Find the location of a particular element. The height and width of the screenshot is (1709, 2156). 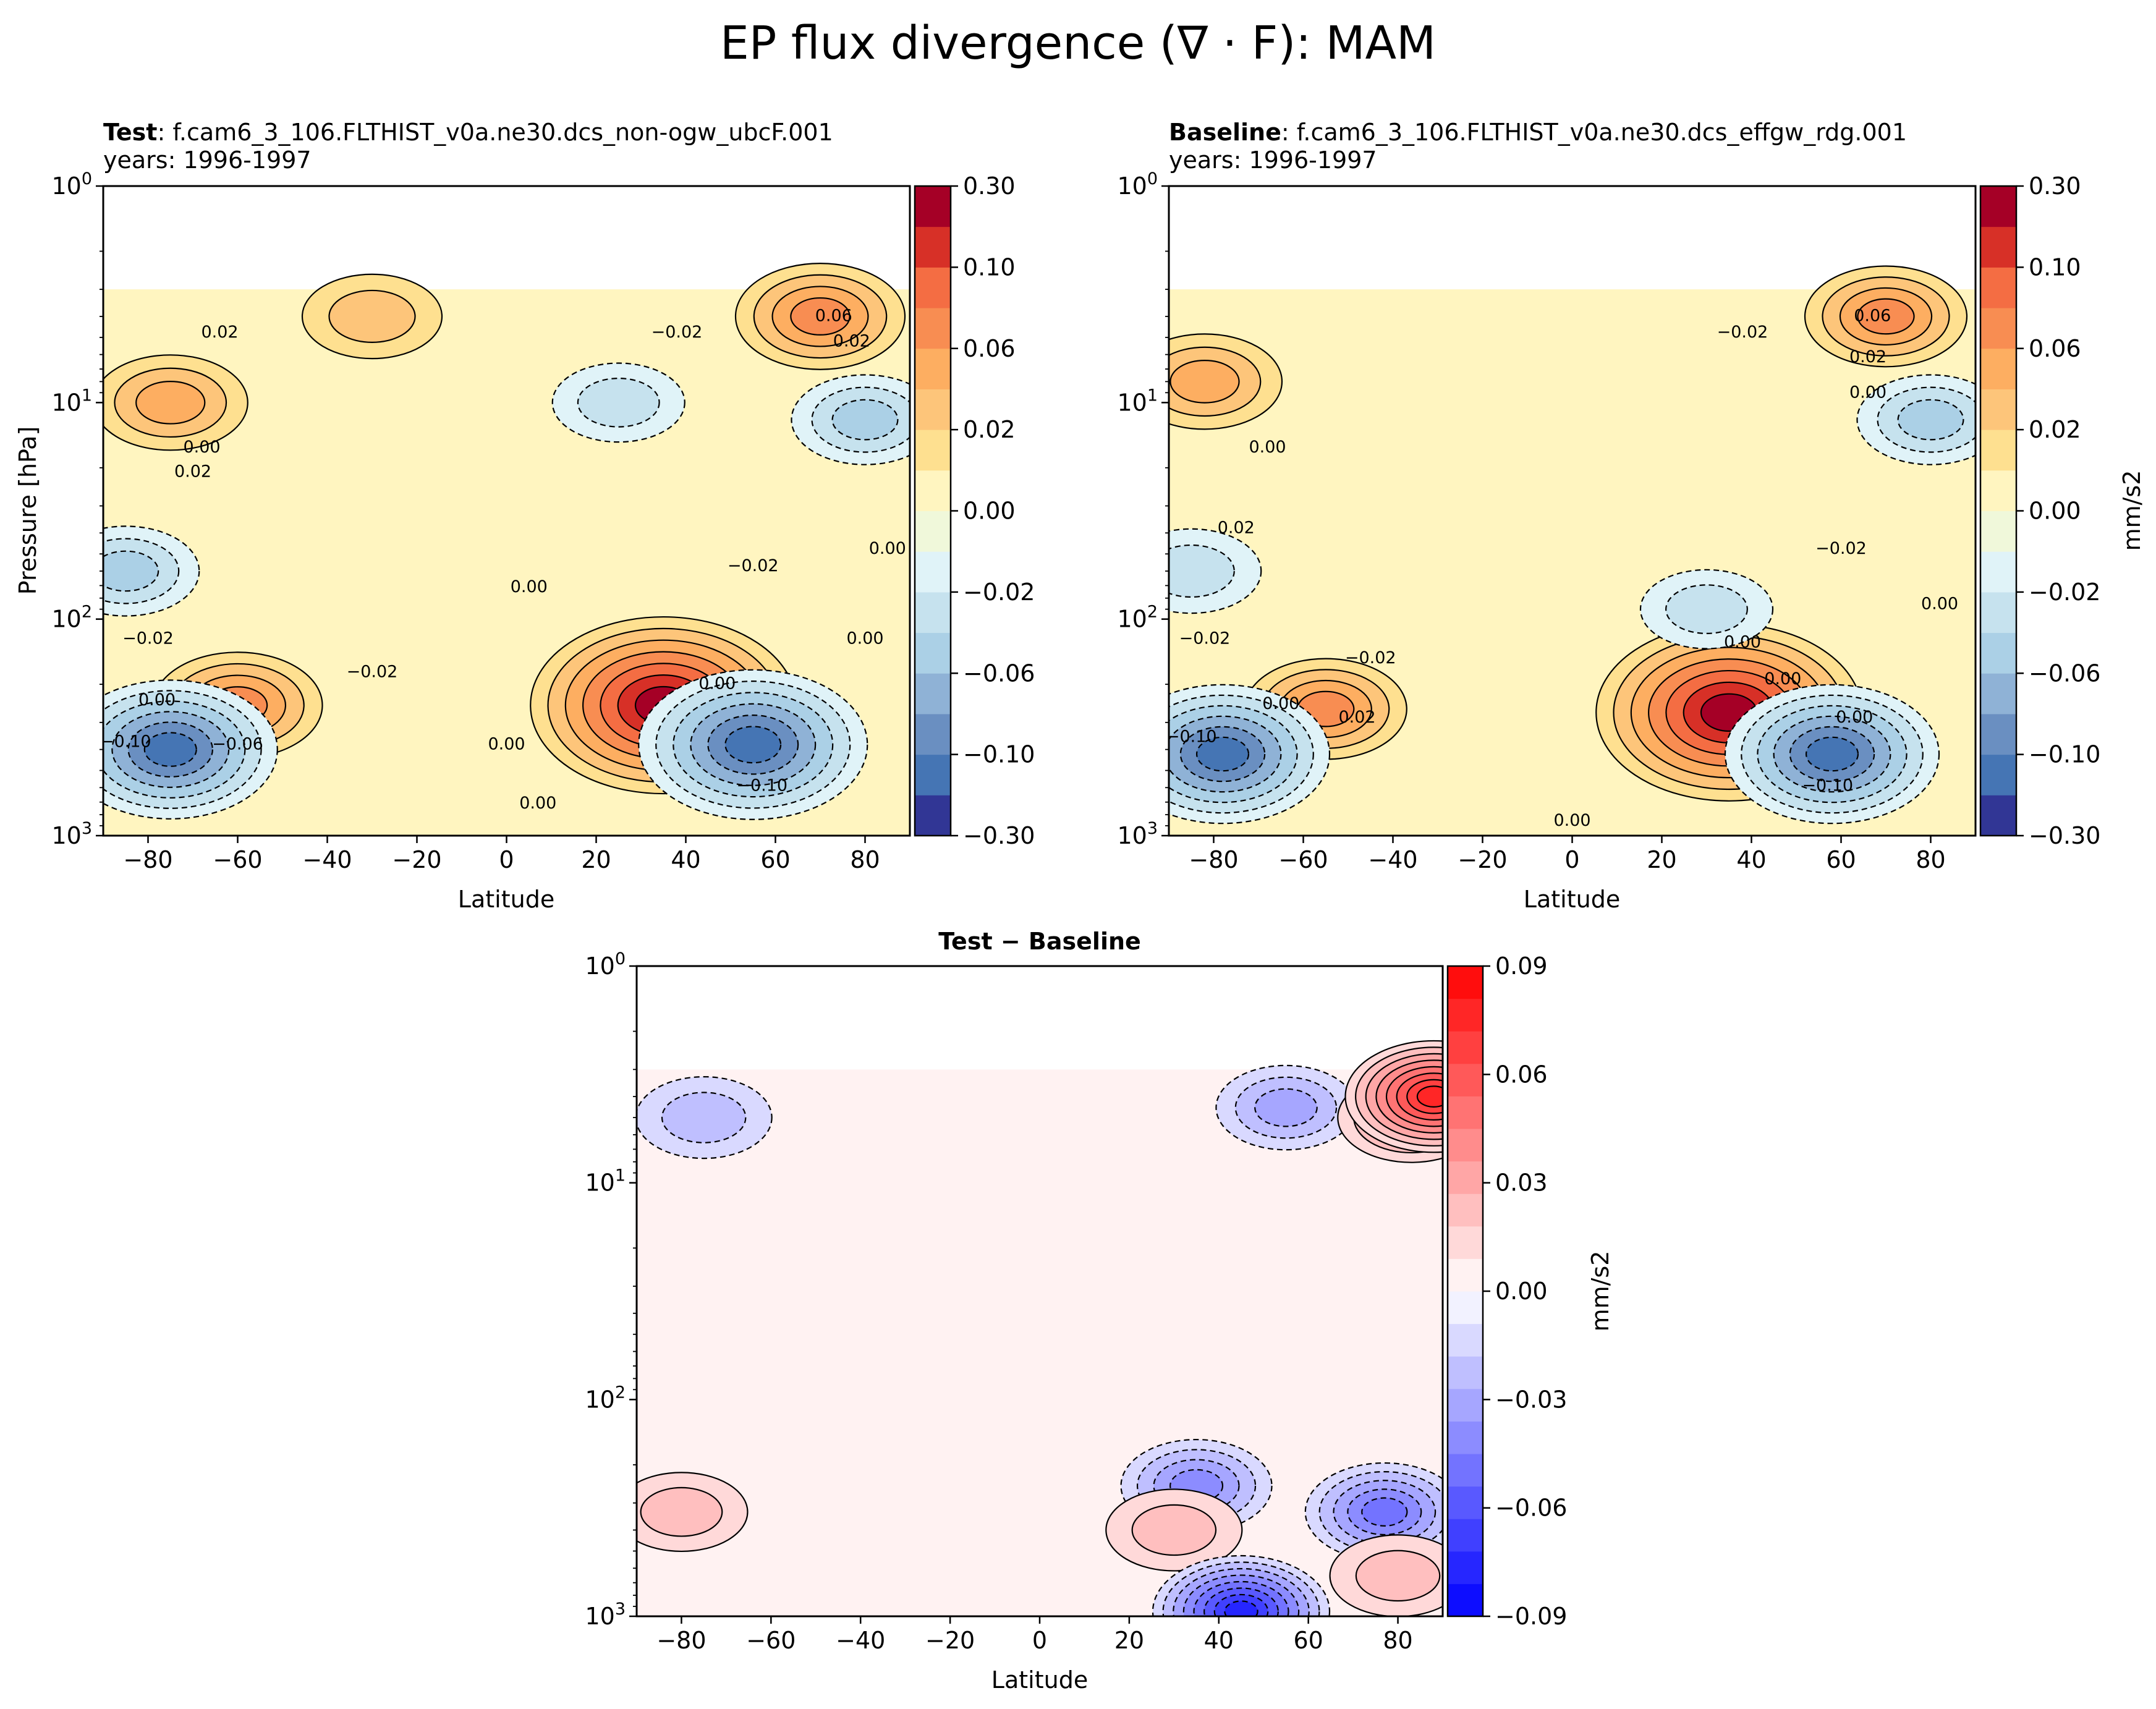

panel-test-x-axis: −80 −60 −40 −20 0 20 40 60 80 is located at coordinates (501, 854).